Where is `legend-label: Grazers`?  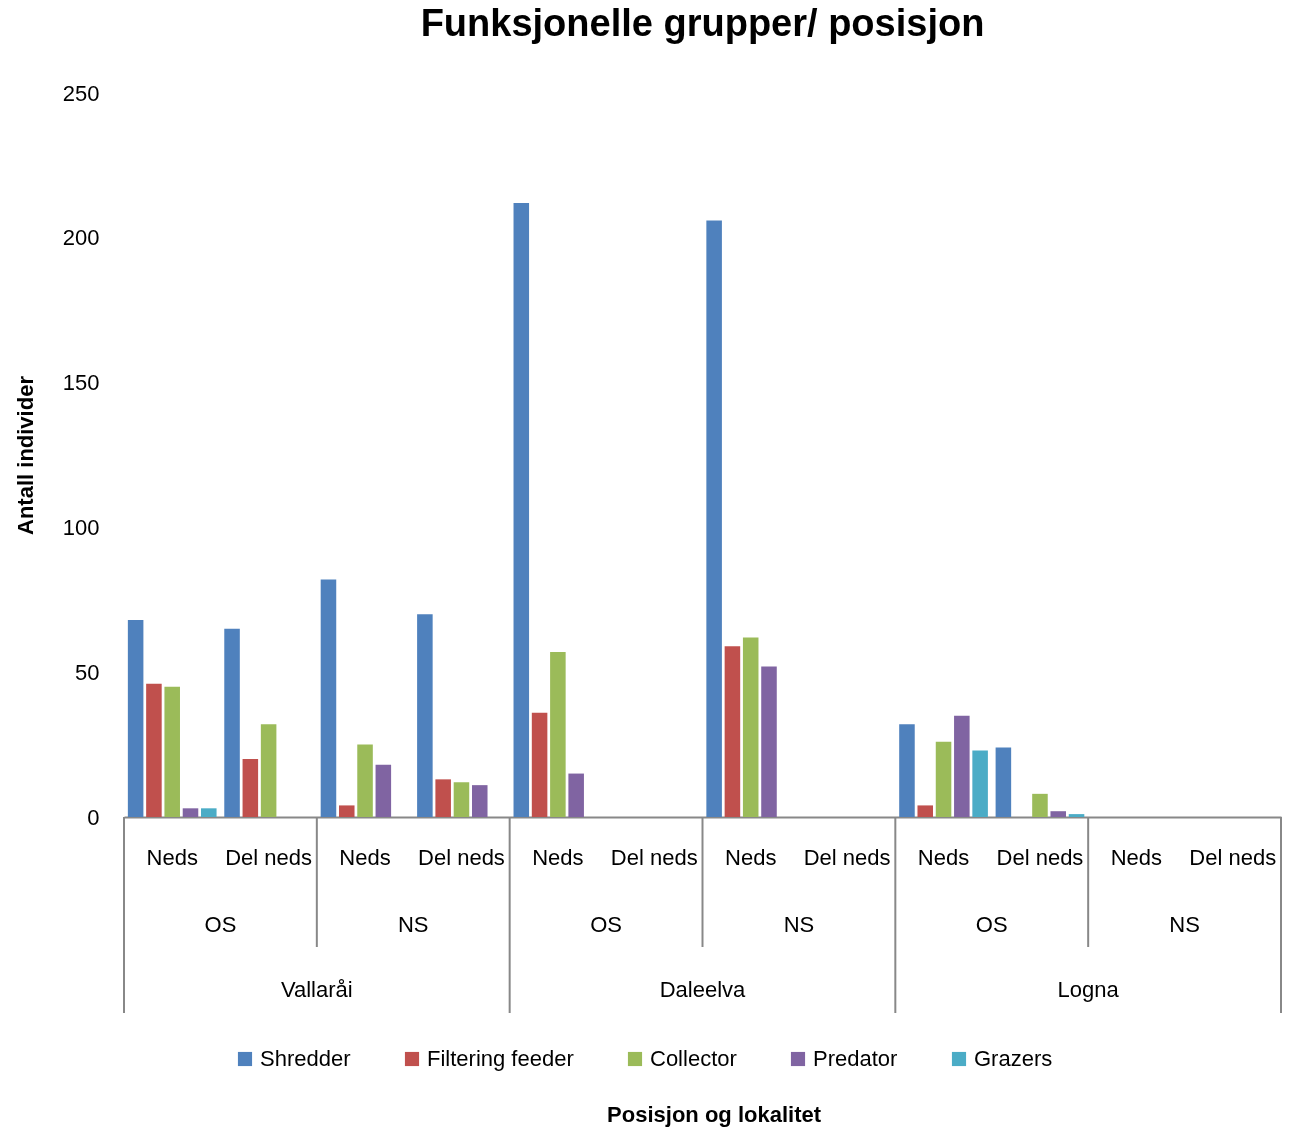
legend-label: Grazers is located at coordinates (1013, 1058).